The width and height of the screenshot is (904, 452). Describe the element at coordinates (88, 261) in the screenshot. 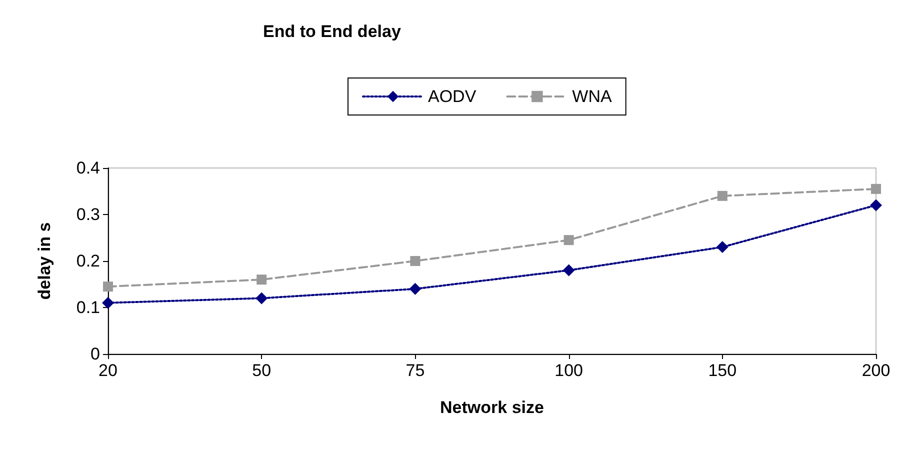

I see `y-tick-label: 0.2` at that location.